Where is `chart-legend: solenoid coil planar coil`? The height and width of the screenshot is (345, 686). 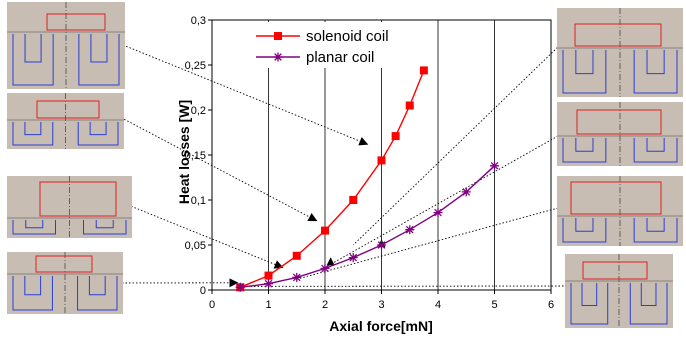 chart-legend: solenoid coil planar coil is located at coordinates (335, 45).